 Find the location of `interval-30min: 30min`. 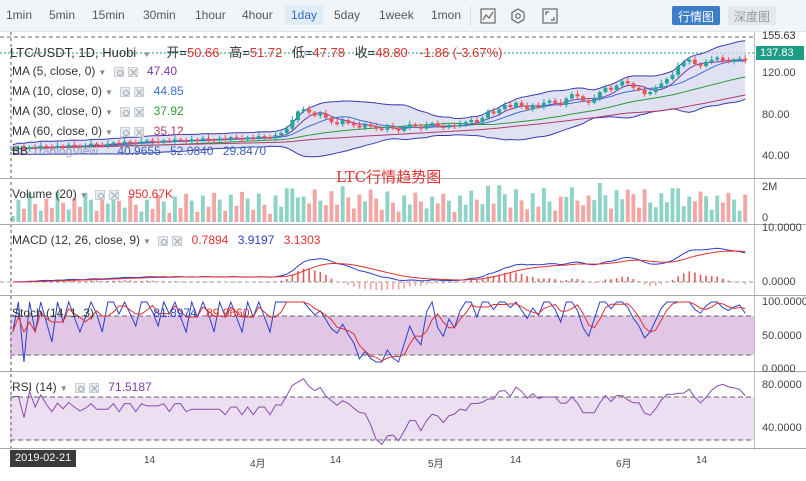

interval-30min: 30min is located at coordinates (159, 15).